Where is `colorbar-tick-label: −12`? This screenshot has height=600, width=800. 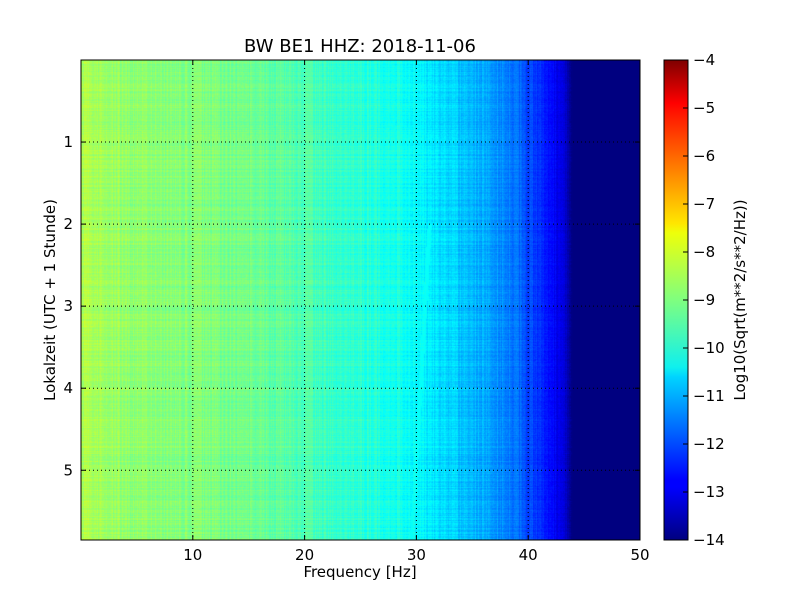 colorbar-tick-label: −12 is located at coordinates (709, 444).